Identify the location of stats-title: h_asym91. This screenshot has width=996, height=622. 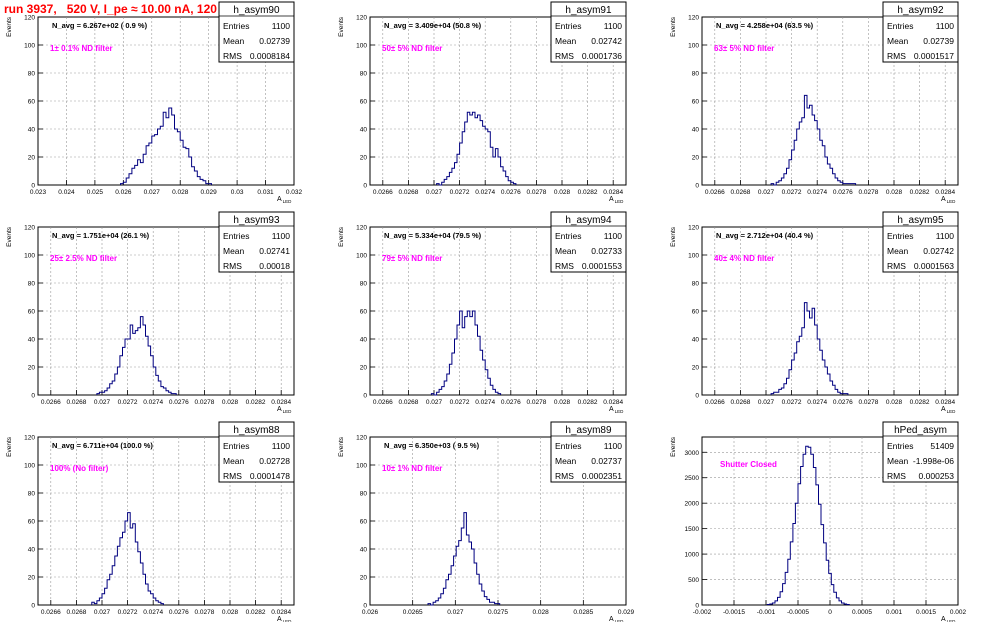
(588, 10).